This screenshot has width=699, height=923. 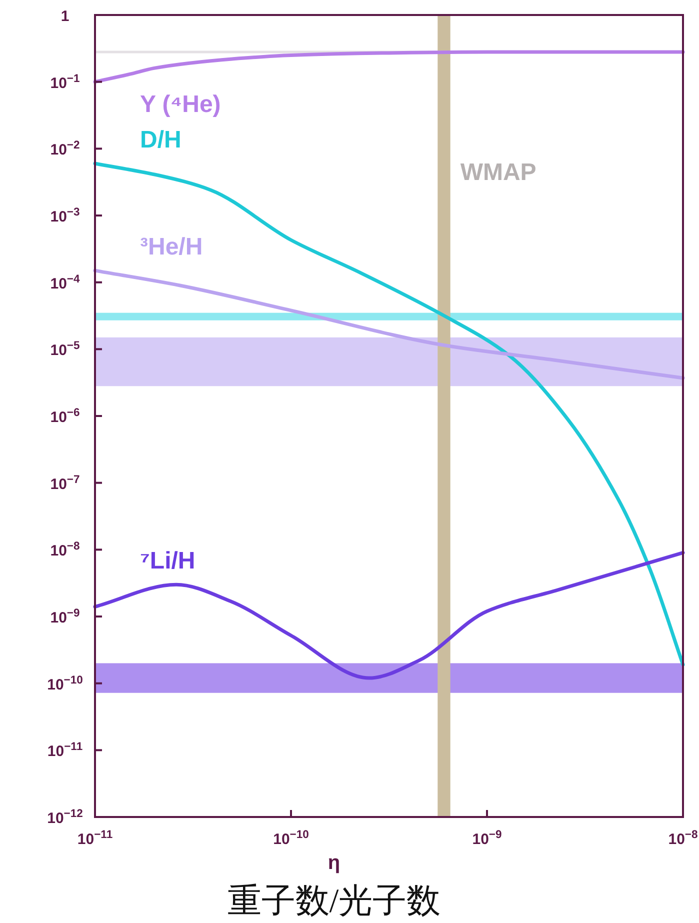 What do you see at coordinates (65, 684) in the screenshot?
I see `y-tick-label: 10$^{−10}$` at bounding box center [65, 684].